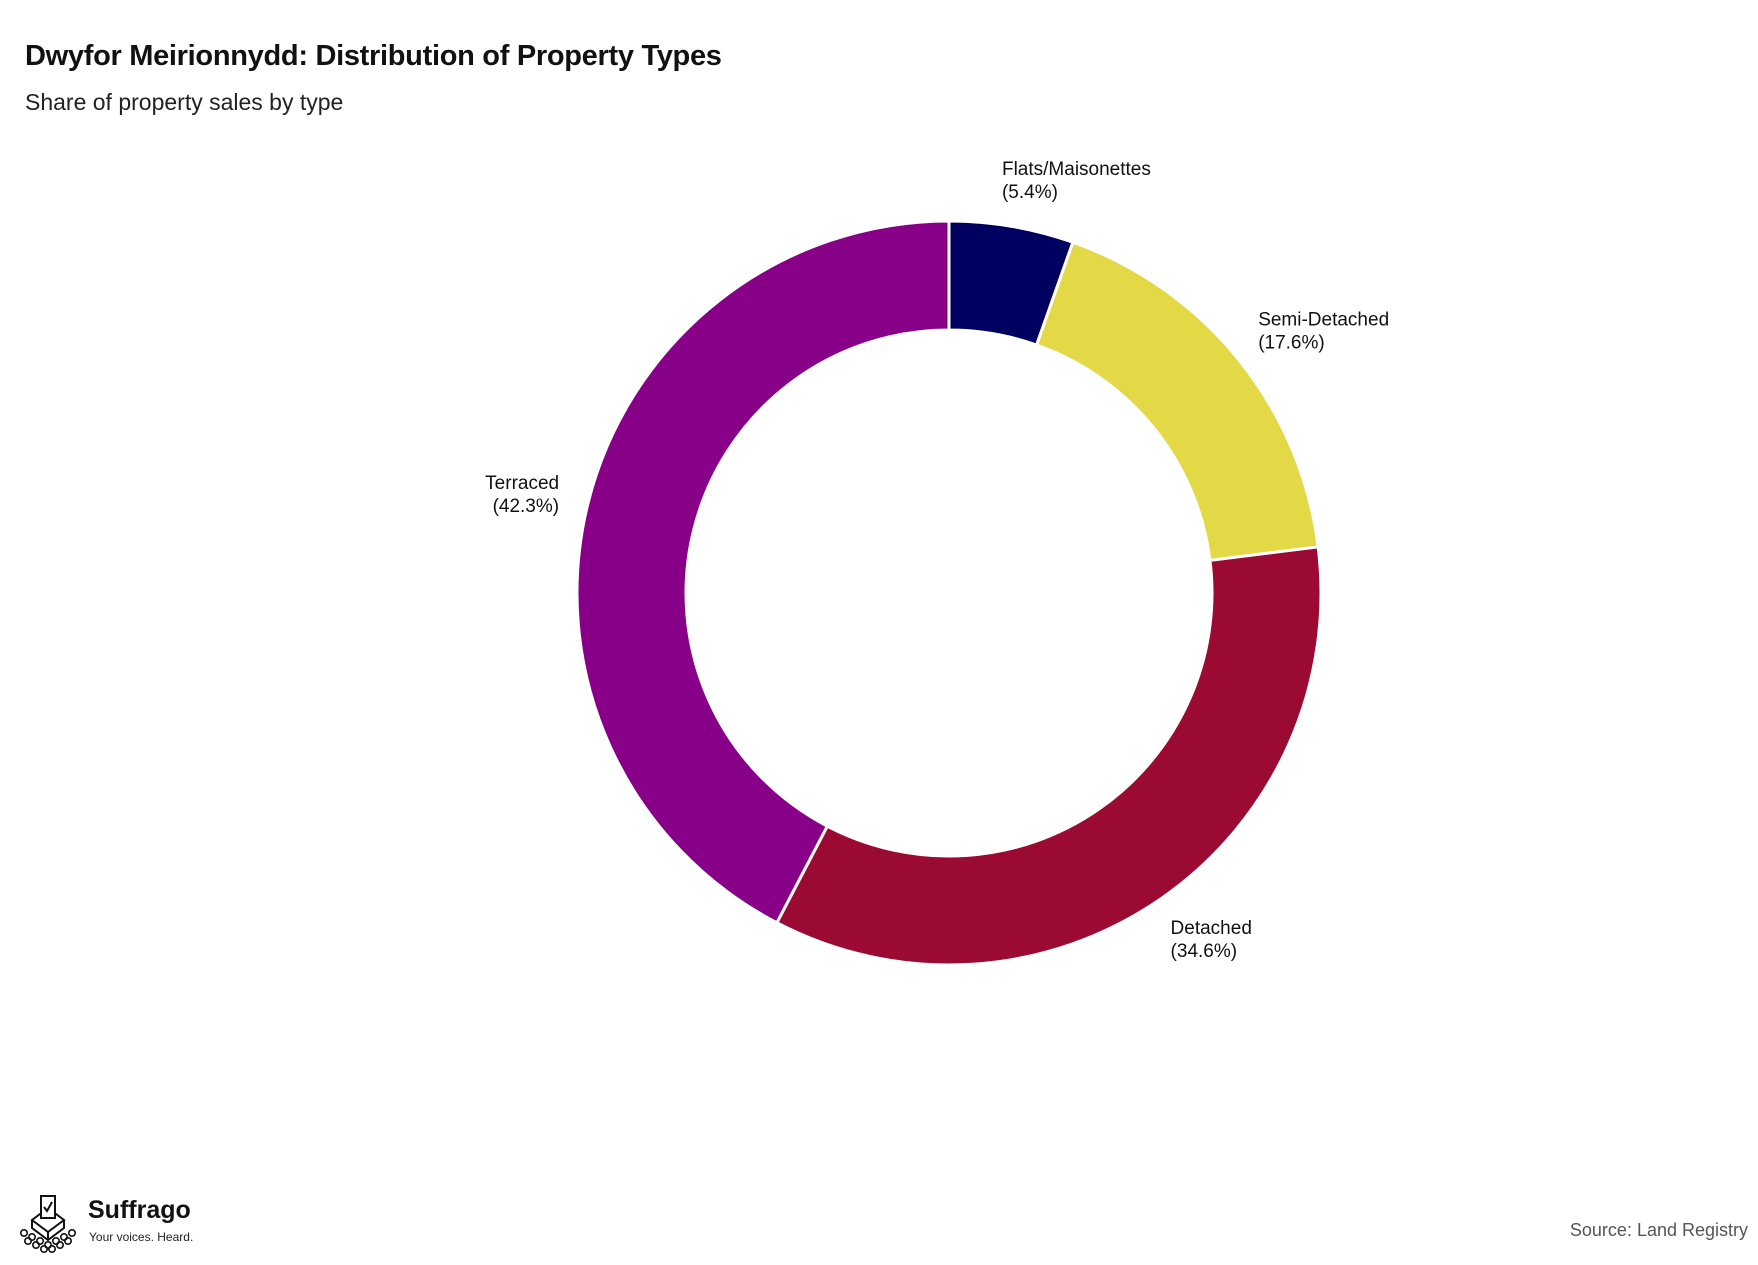  What do you see at coordinates (1323, 320) in the screenshot?
I see `slice-label-name: Semi-Detached` at bounding box center [1323, 320].